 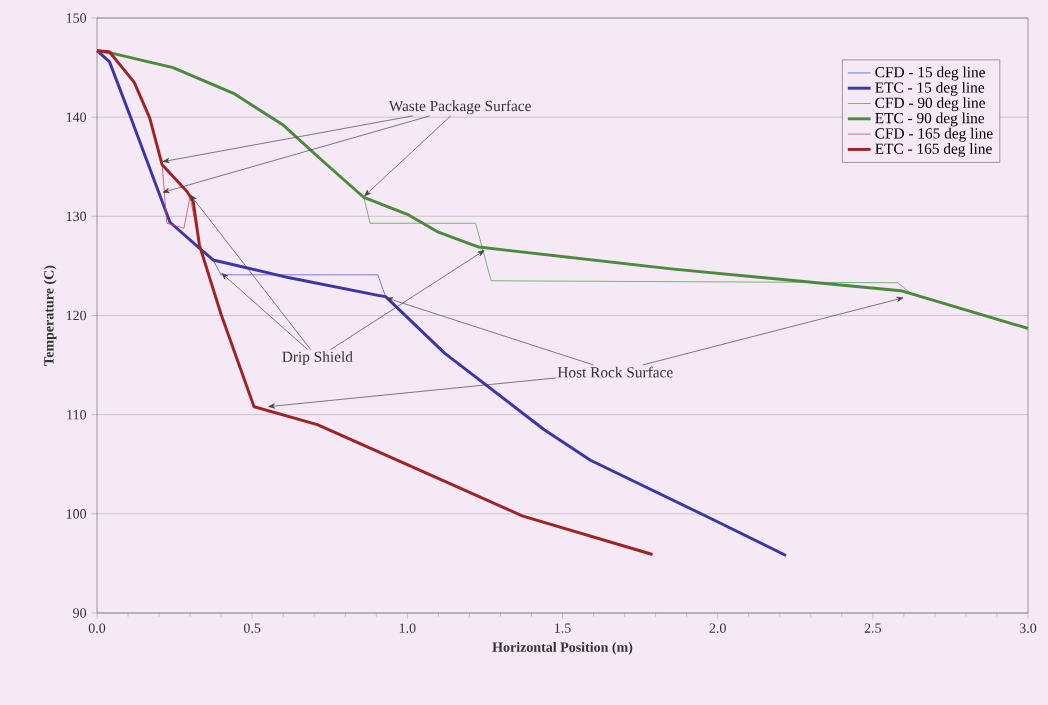 I want to click on x-tick-label: 1.0, so click(x=407, y=628).